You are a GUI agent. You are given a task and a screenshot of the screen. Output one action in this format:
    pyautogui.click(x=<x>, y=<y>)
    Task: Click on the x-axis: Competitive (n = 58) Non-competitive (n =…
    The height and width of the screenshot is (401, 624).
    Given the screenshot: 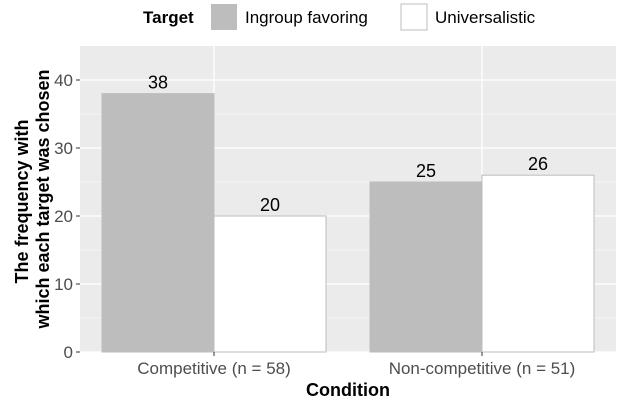 What is the action you would take?
    pyautogui.click(x=356, y=365)
    